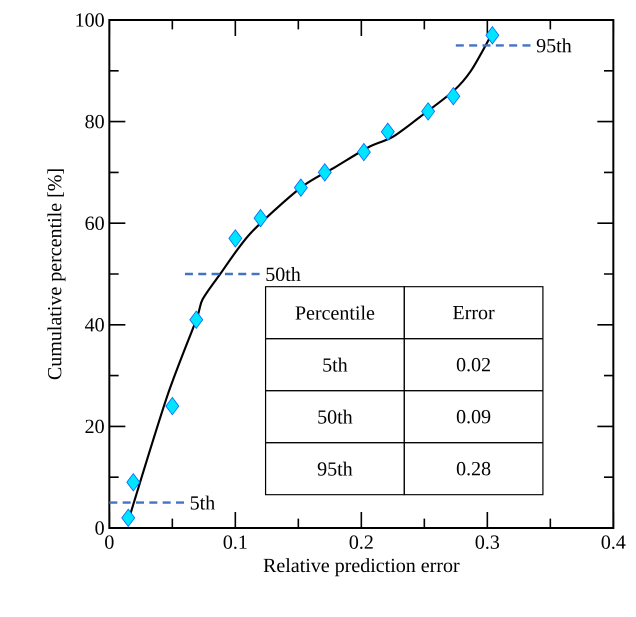  I want to click on y-tick-label: 60, so click(94, 223).